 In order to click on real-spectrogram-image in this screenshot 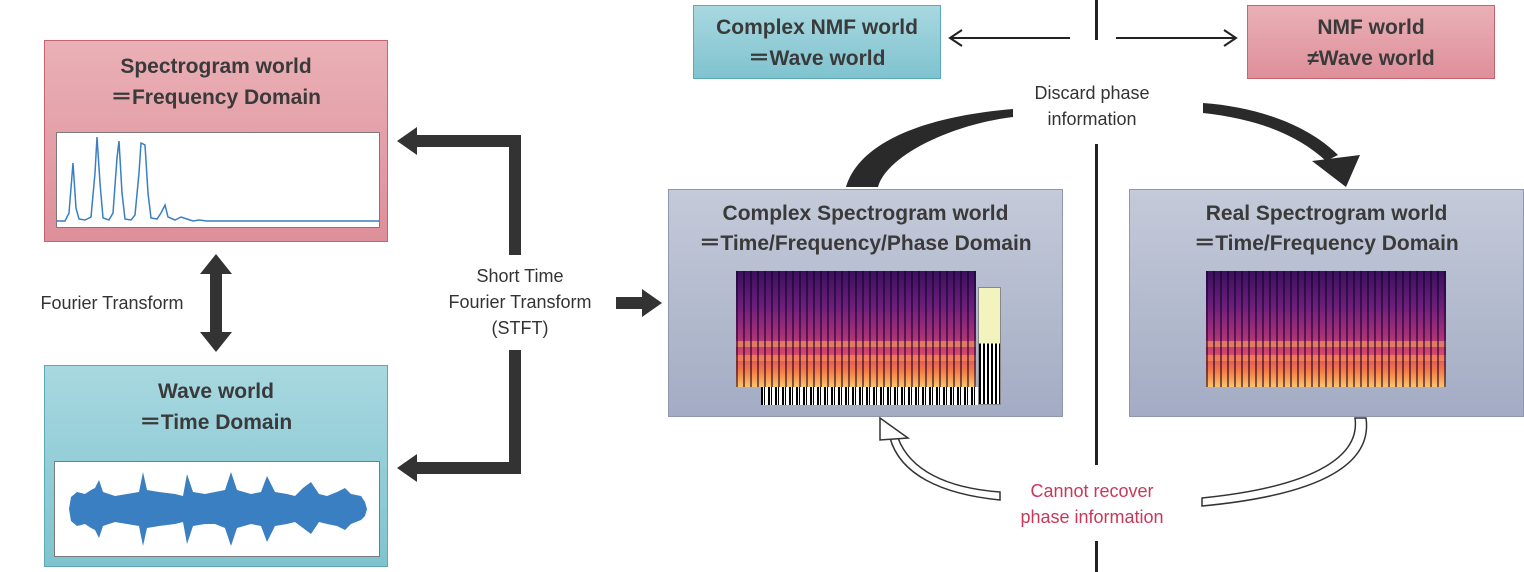, I will do `click(1326, 329)`.